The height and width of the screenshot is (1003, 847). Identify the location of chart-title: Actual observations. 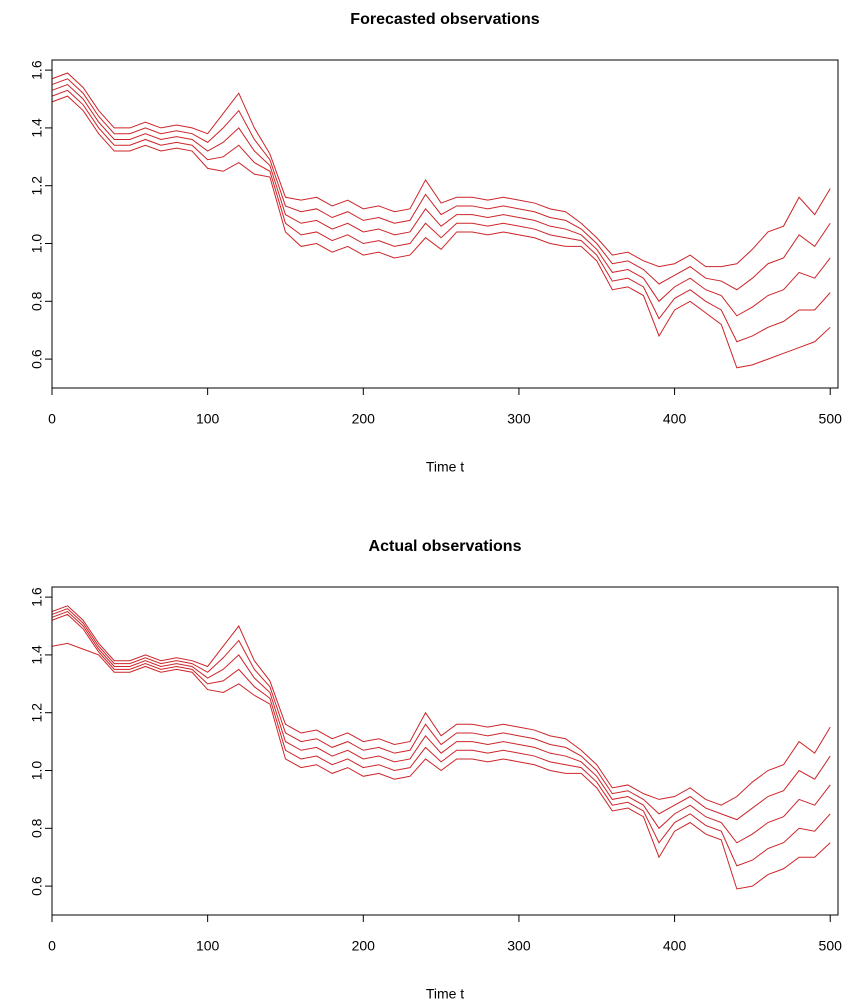
(445, 546).